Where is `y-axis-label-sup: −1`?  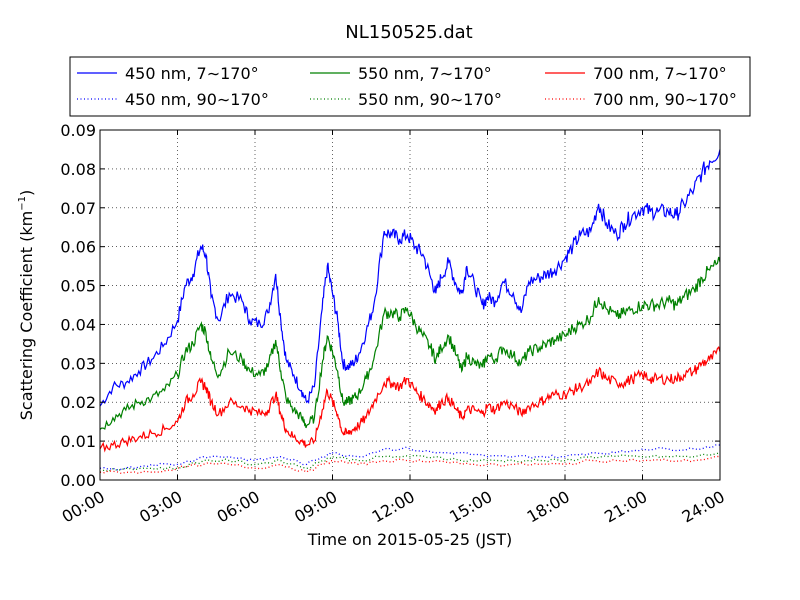
y-axis-label-sup: −1 is located at coordinates (22, 203).